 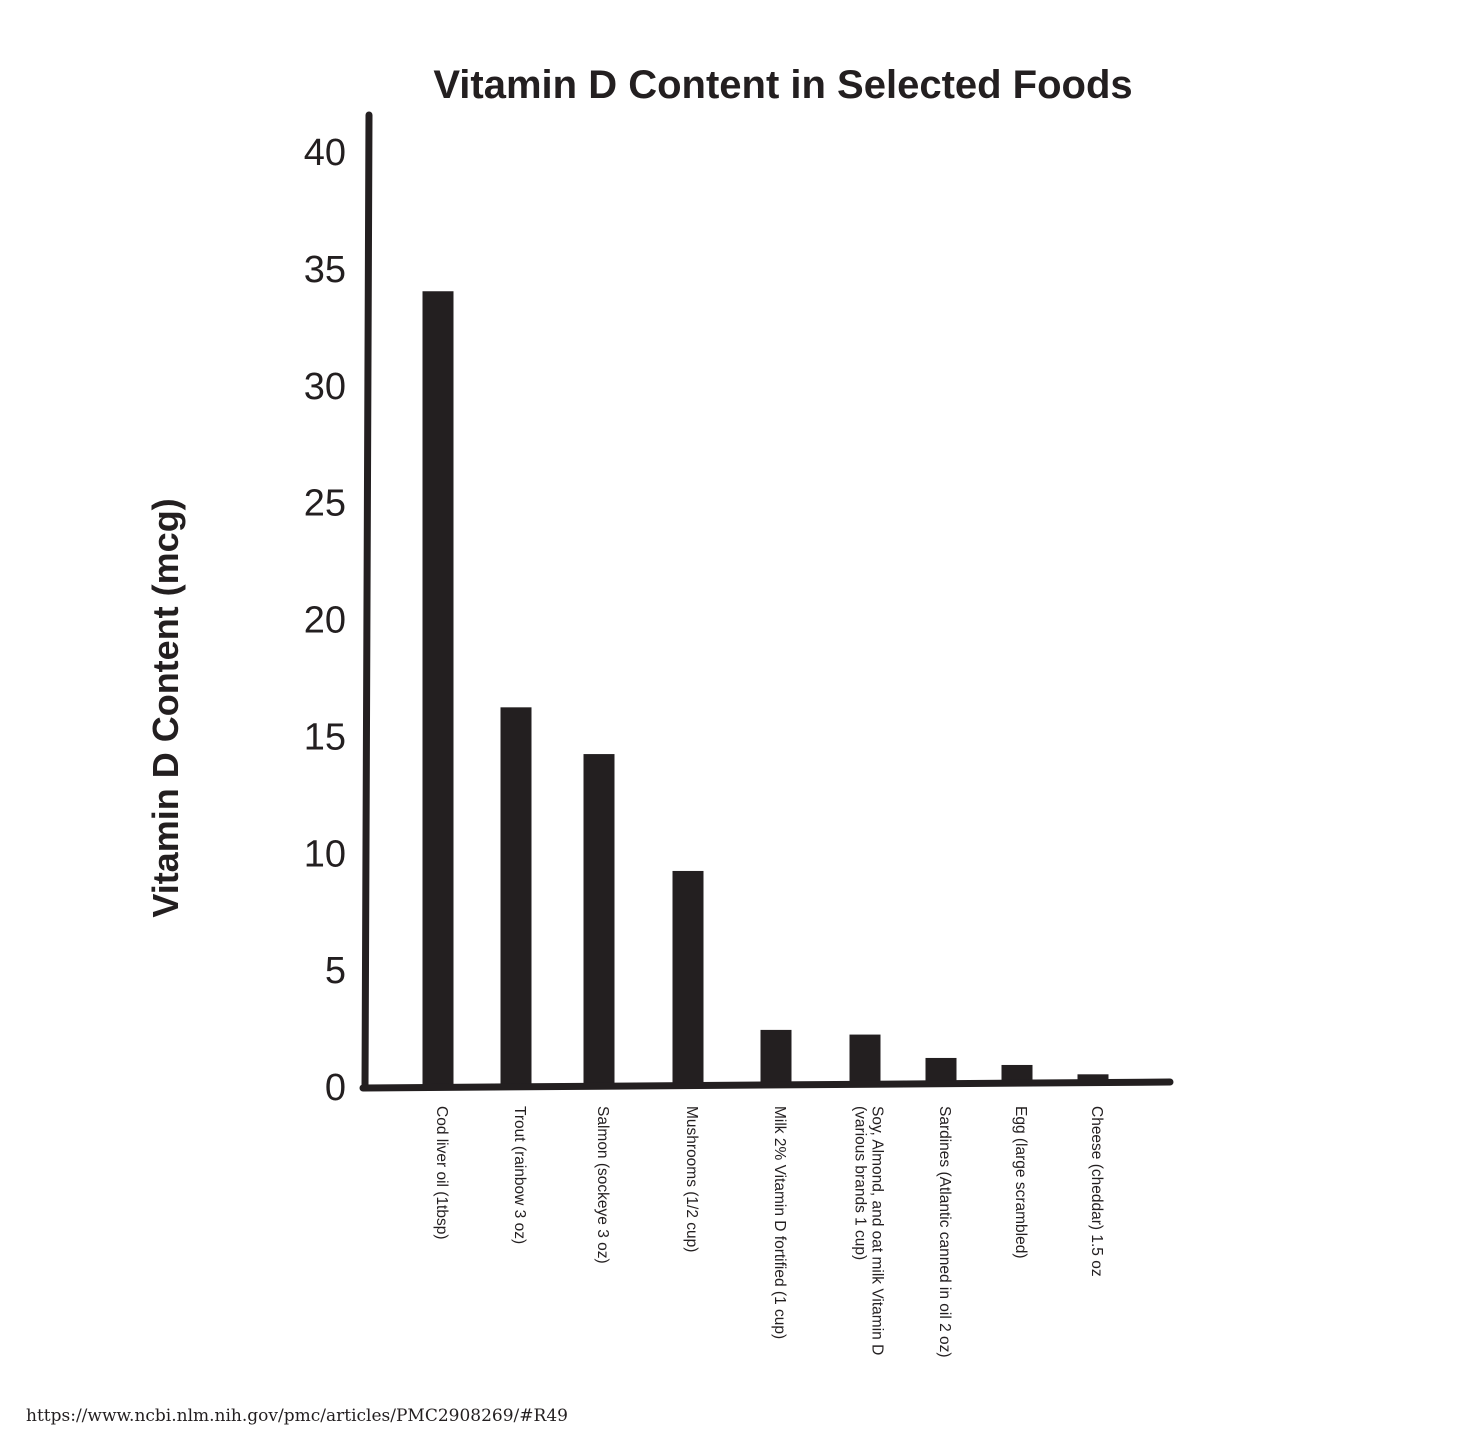 What do you see at coordinates (860, 1183) in the screenshot?
I see `x-tick-label-line: (various brands 1 cup)` at bounding box center [860, 1183].